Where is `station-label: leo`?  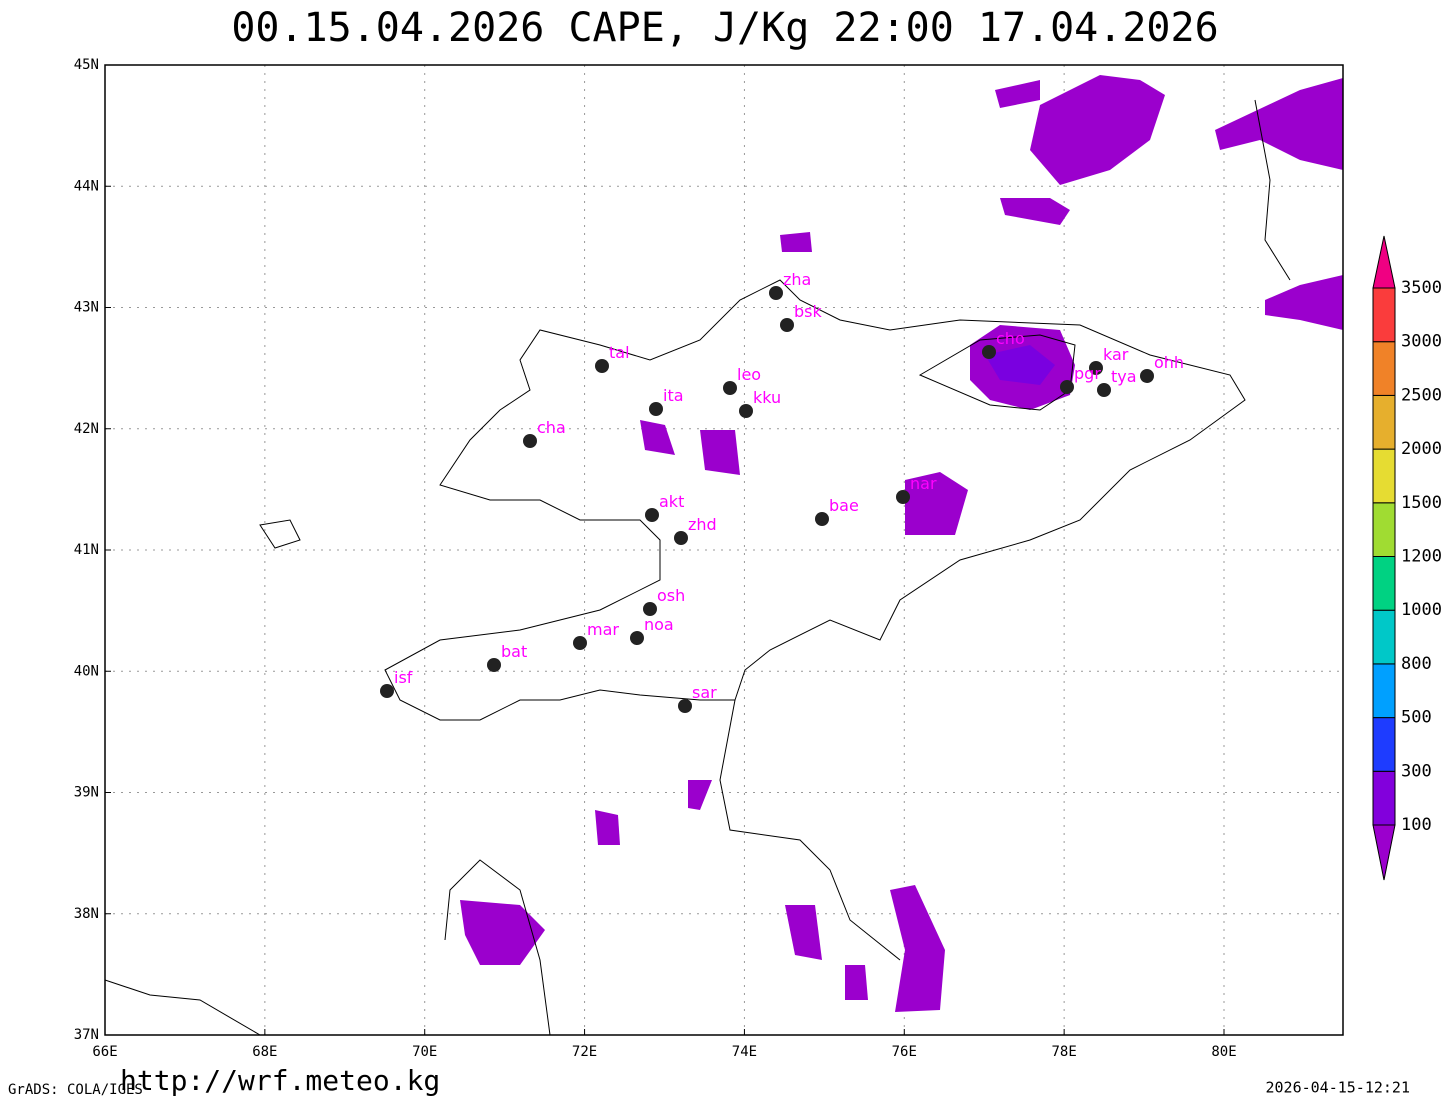
station-label: leo is located at coordinates (749, 374).